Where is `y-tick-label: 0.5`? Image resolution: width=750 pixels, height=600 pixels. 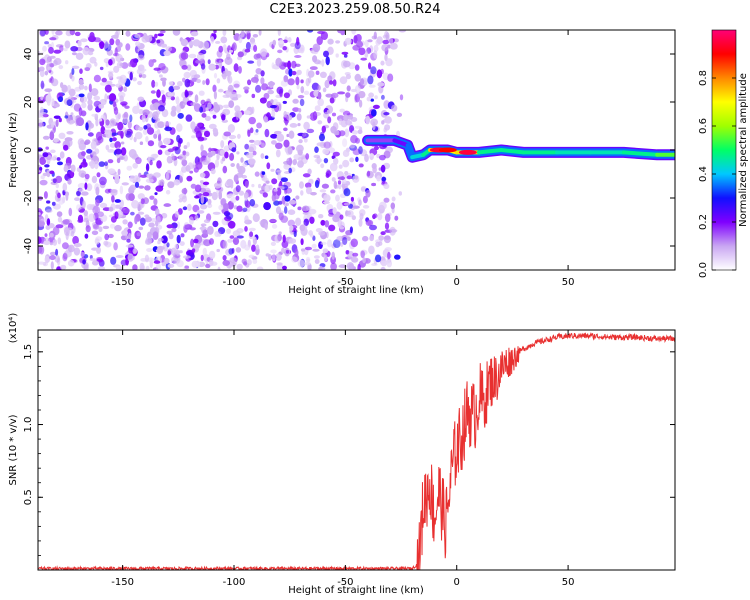 y-tick-label: 0.5 is located at coordinates (28, 497).